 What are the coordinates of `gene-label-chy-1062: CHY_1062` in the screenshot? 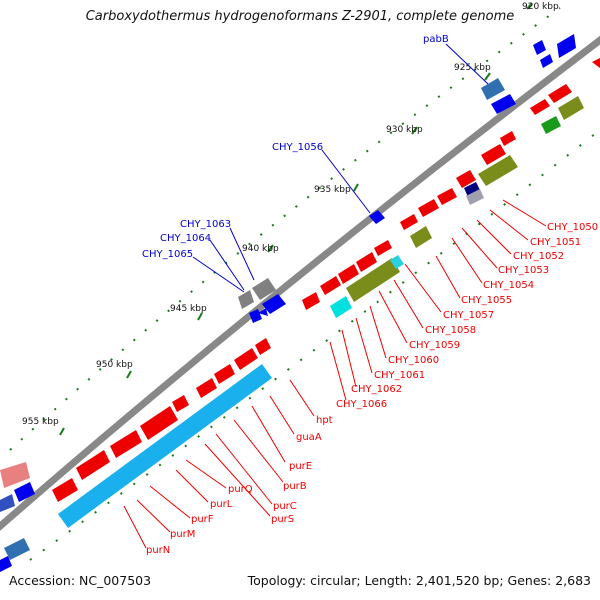 It's located at (376, 389).